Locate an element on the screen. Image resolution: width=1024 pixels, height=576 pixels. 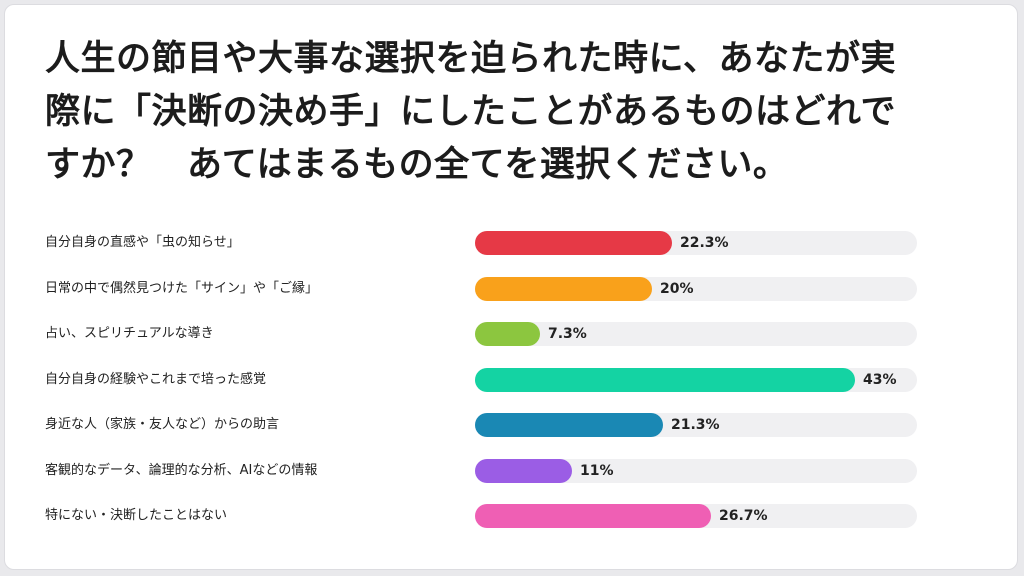
category-label: 自分自身の経験やこれまで培った感覚 is located at coordinates (156, 379).